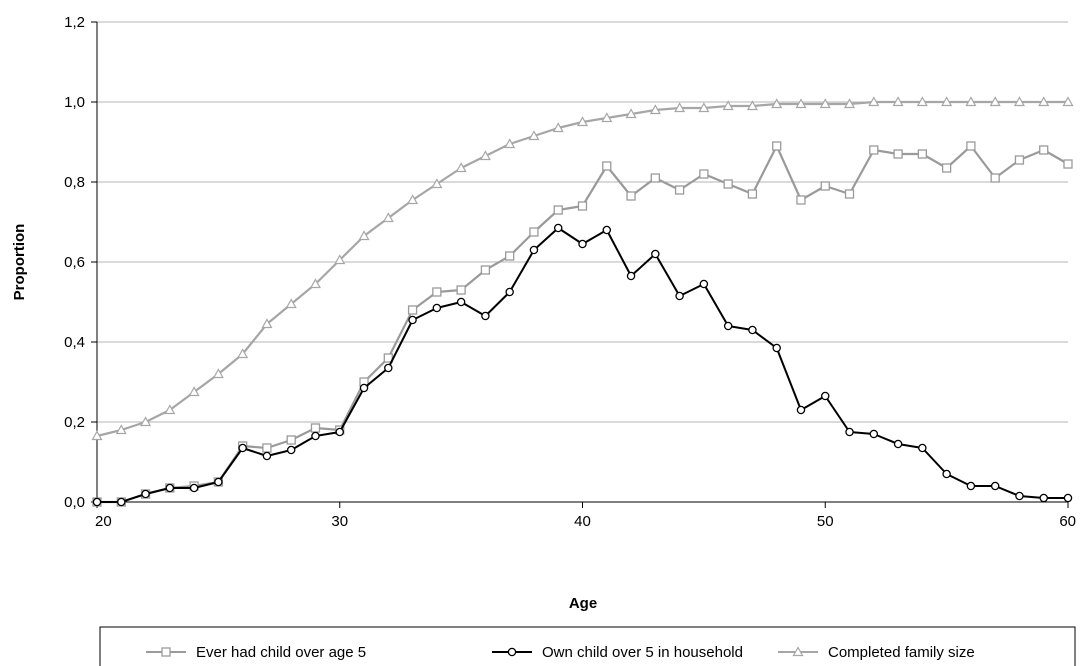  Describe the element at coordinates (19, 262) in the screenshot. I see `y-axis-title: Proportion` at that location.